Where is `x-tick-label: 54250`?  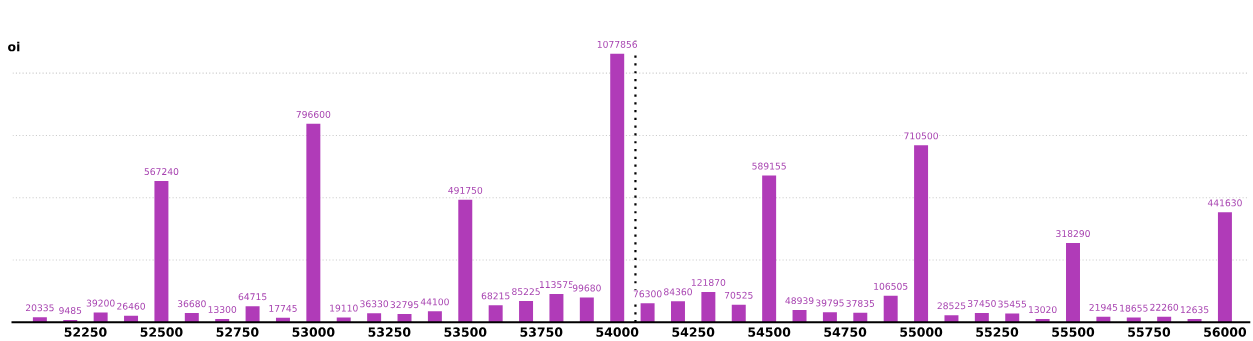 x-tick-label: 54250 is located at coordinates (693, 332).